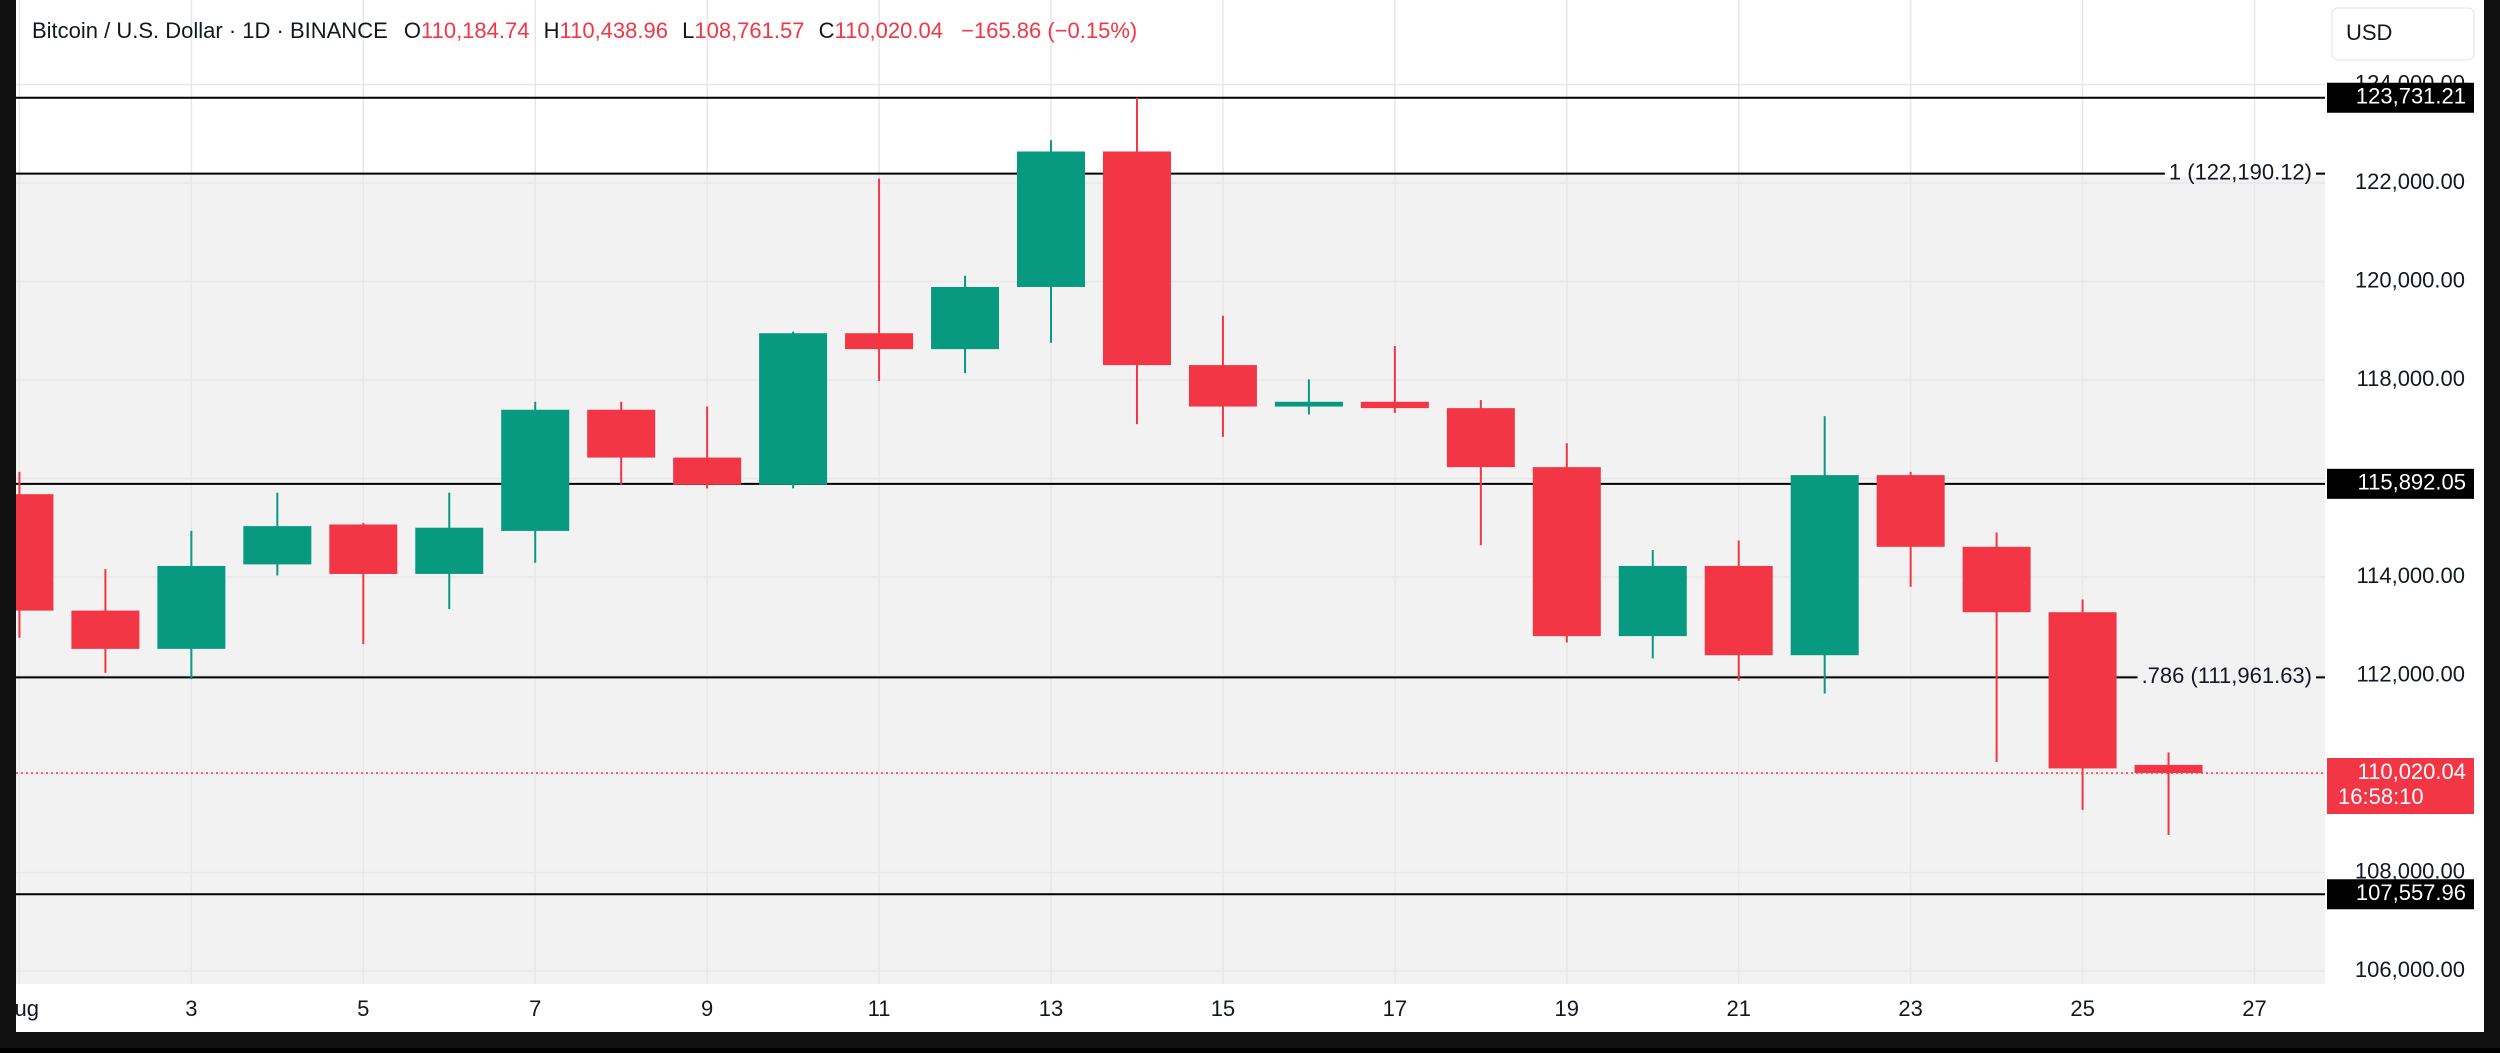  Describe the element at coordinates (749, 30) in the screenshot. I see `l-value: 108,761.57` at that location.